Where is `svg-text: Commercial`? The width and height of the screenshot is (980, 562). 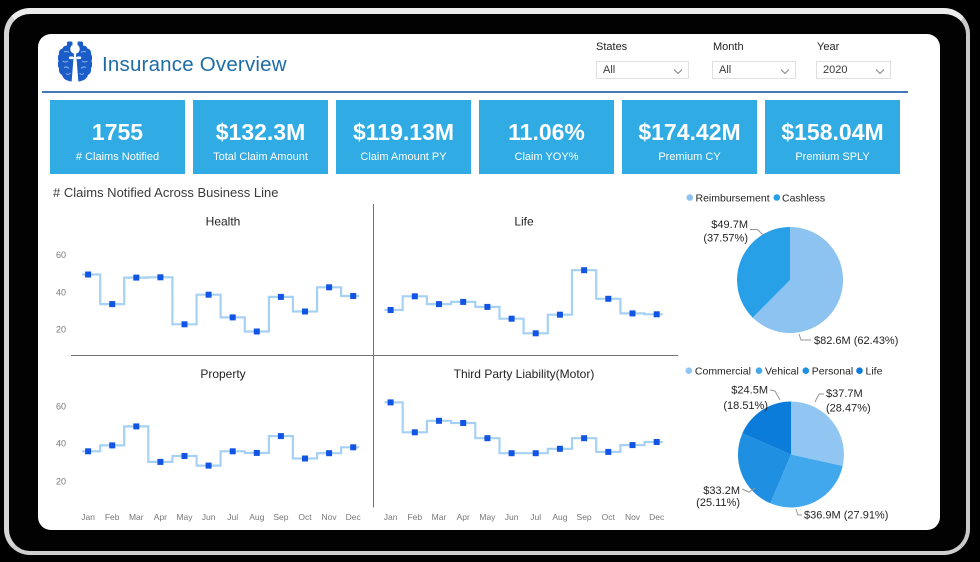
svg-text: Commercial is located at coordinates (723, 372).